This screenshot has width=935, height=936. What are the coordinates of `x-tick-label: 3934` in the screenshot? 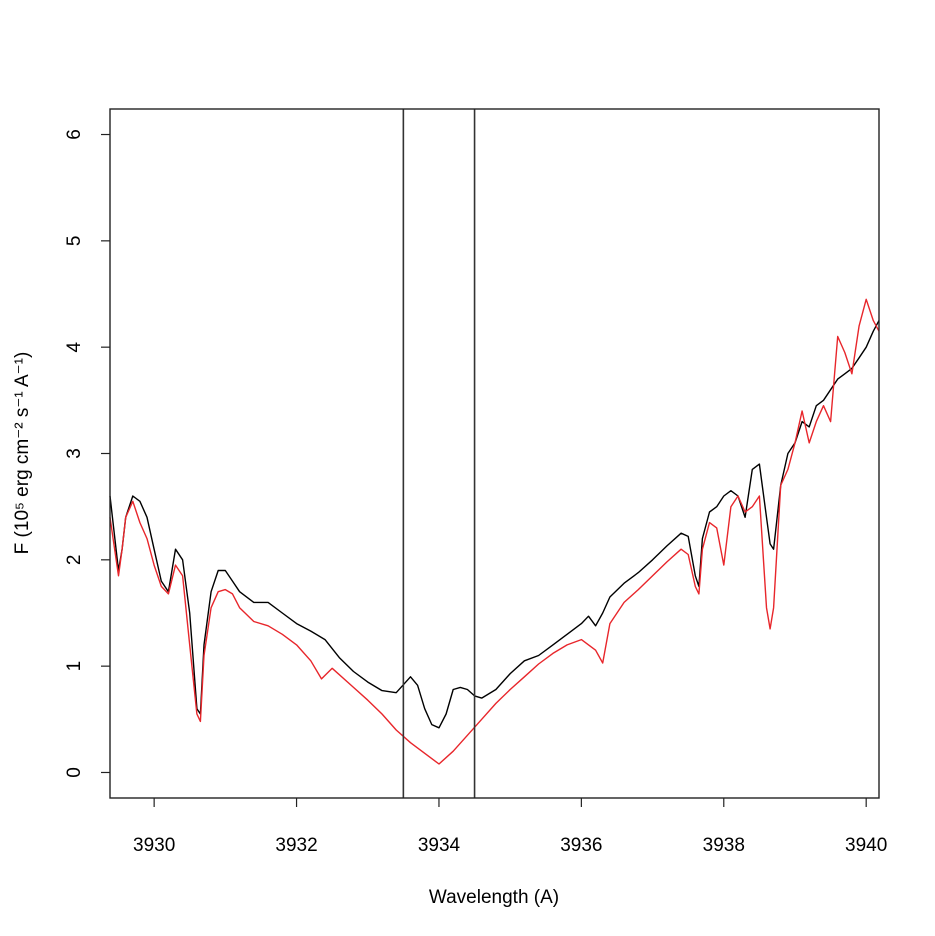 It's located at (439, 845).